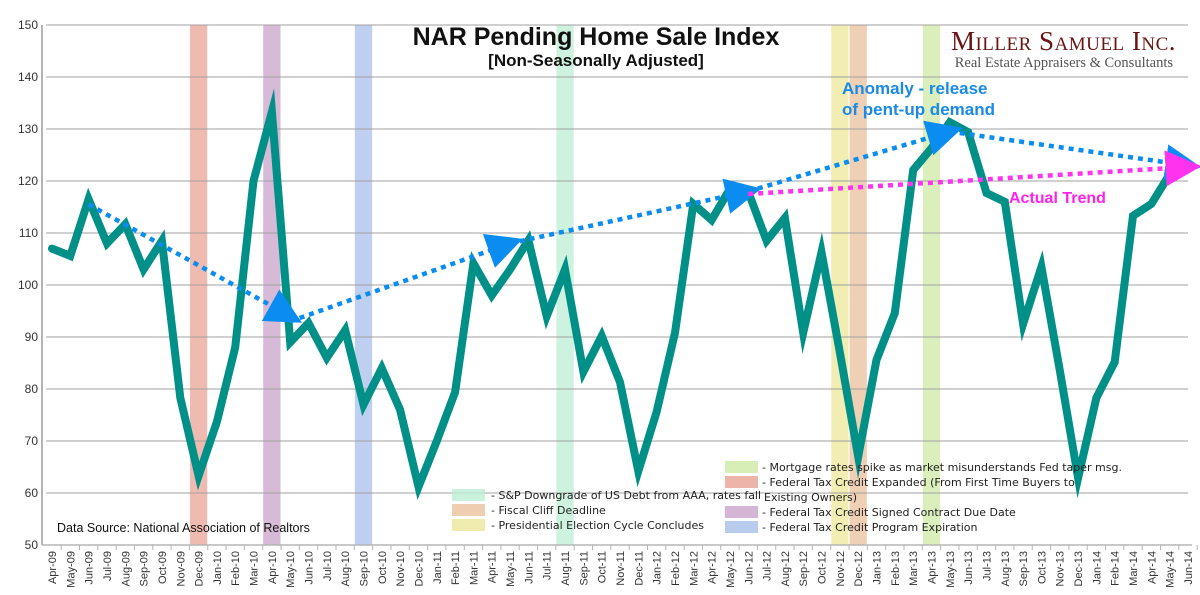 The height and width of the screenshot is (595, 1200). I want to click on legend-label-nov-12: - Presidential Election Cycle Concludes, so click(597, 525).